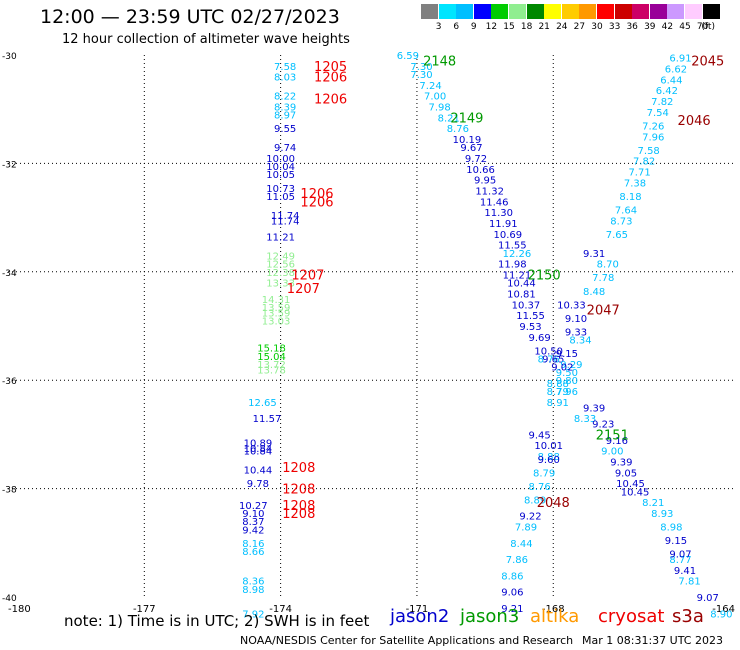 This screenshot has height=650, width=740. What do you see at coordinates (271, 357) in the screenshot?
I see `swh-value: 15.04` at bounding box center [271, 357].